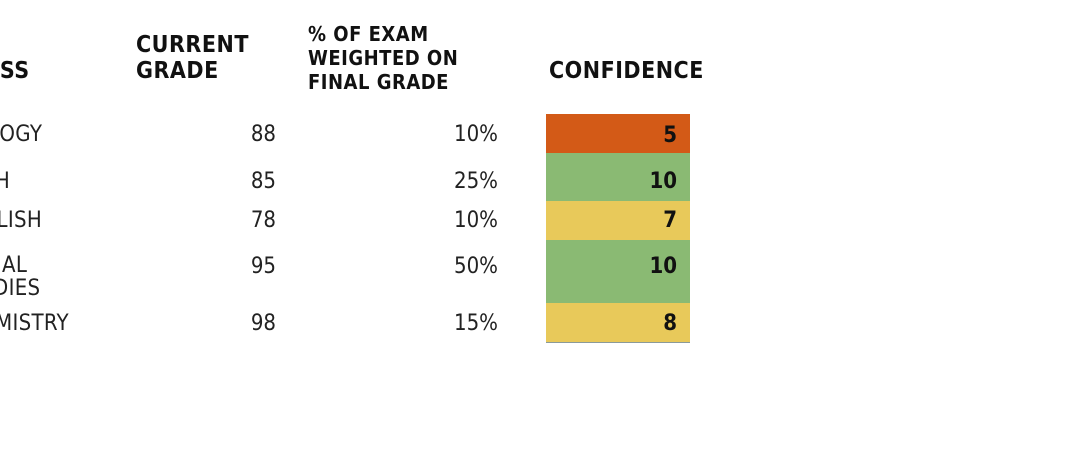  Describe the element at coordinates (618, 133) in the screenshot. I see `confidence-cell: 5` at that location.